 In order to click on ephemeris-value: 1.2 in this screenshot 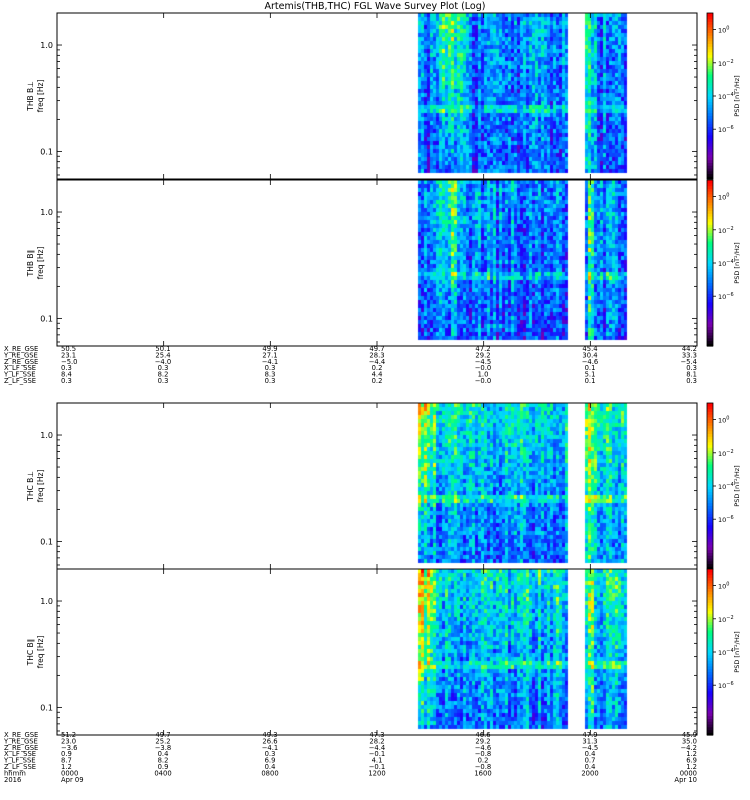, I will do `click(691, 754)`.